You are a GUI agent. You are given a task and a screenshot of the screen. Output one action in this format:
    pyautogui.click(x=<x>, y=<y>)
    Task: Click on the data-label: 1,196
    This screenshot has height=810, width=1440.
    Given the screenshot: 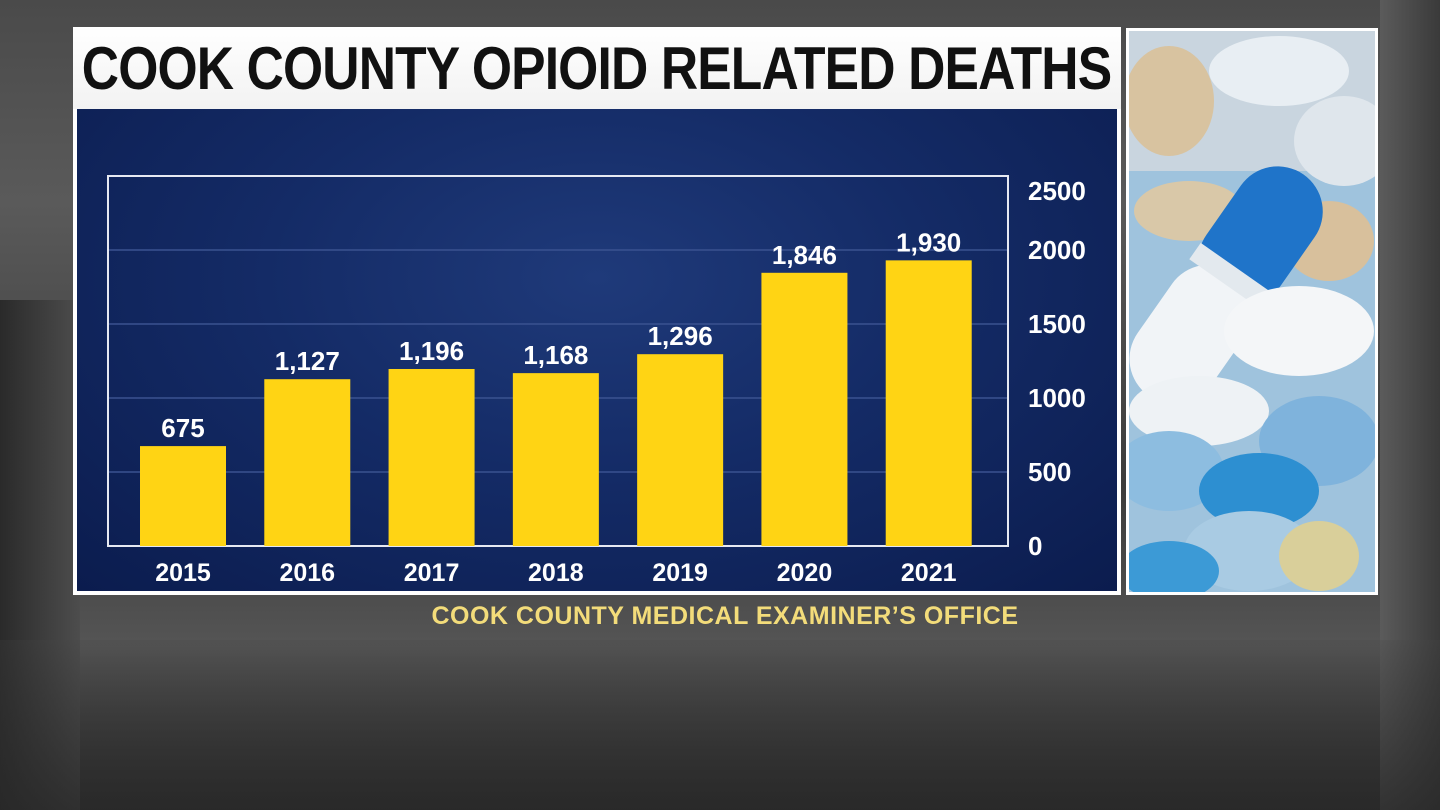 What is the action you would take?
    pyautogui.click(x=431, y=351)
    